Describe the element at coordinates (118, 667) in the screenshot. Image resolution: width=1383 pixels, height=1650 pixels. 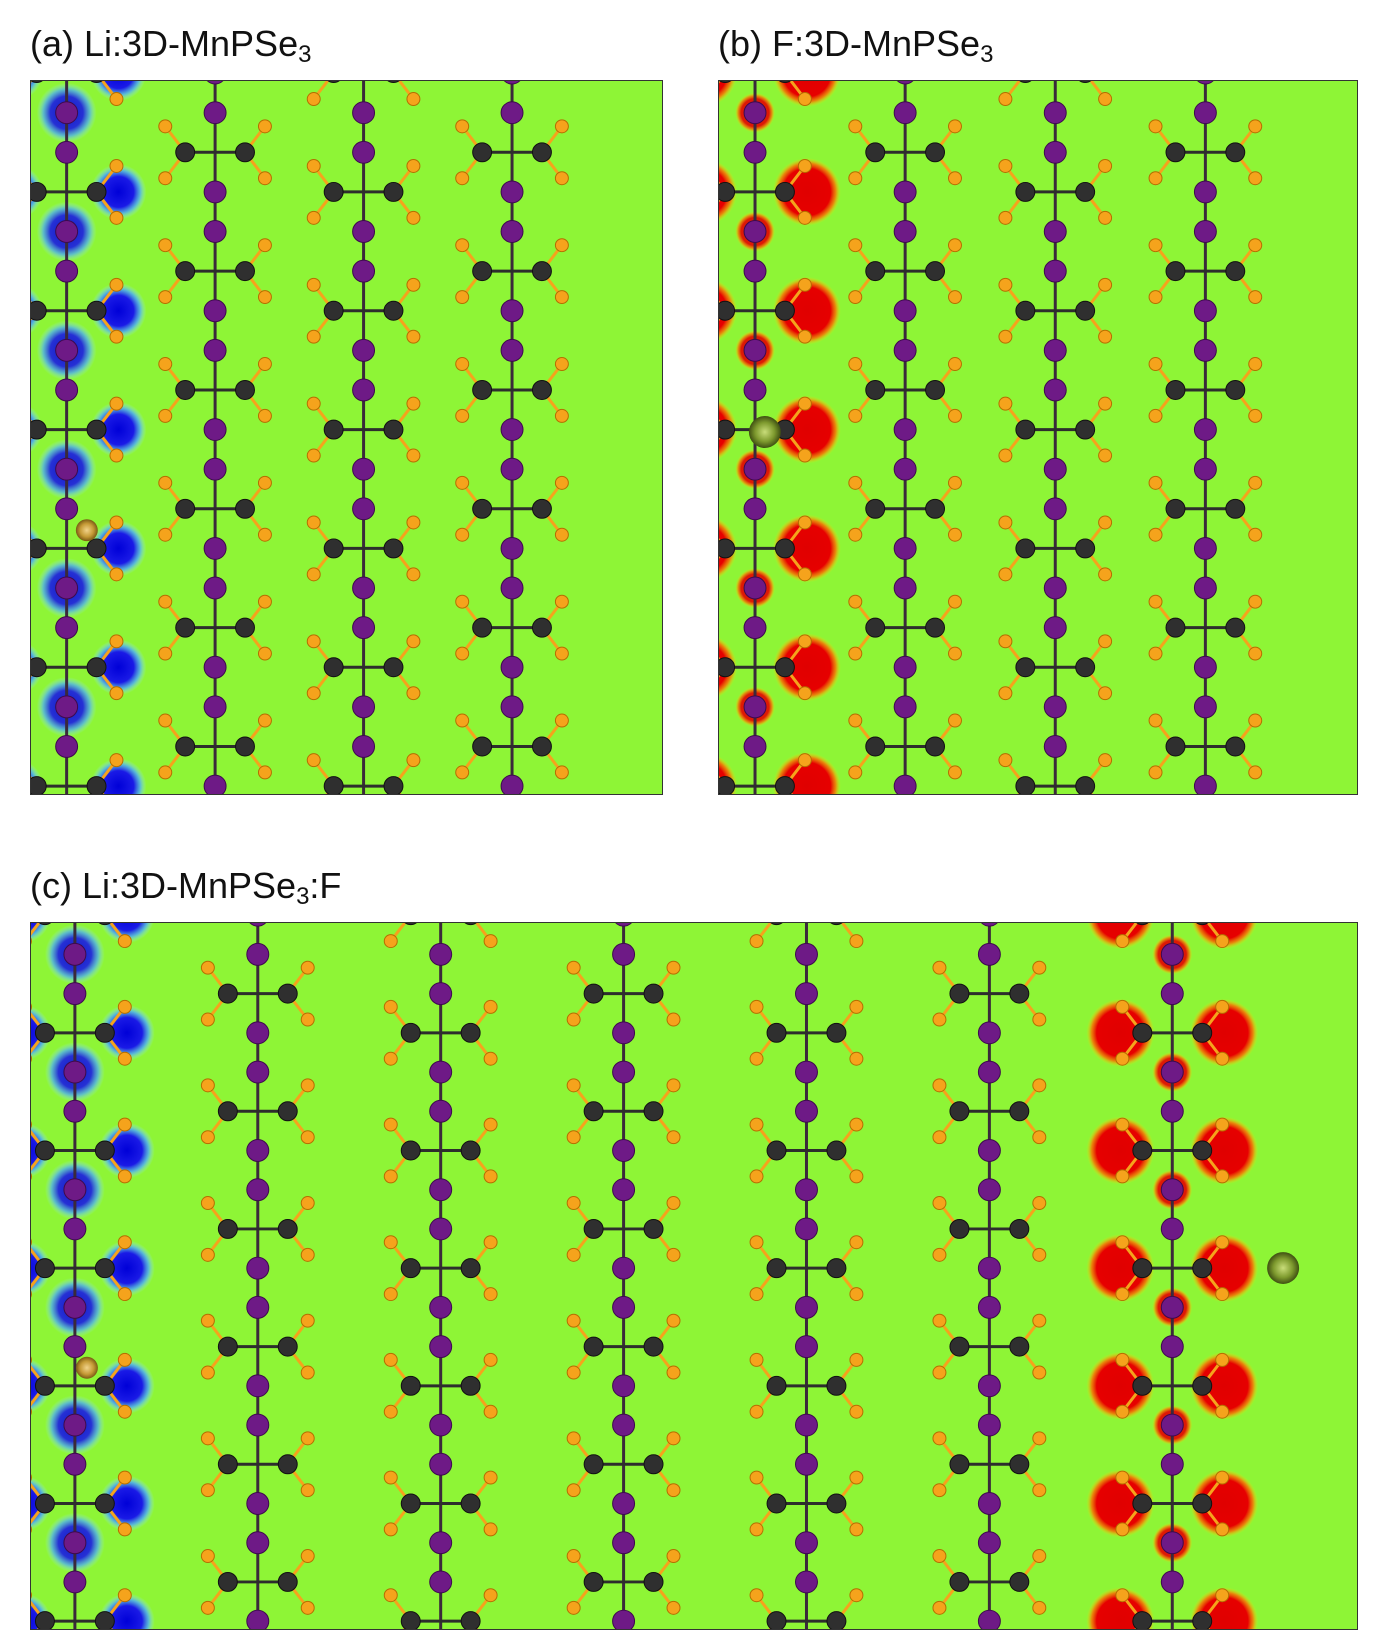
I see `electron-cloud` at that location.